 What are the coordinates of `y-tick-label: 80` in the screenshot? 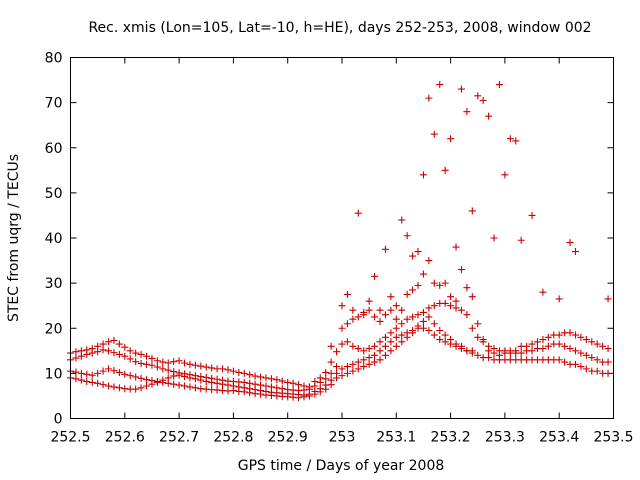 It's located at (54, 59).